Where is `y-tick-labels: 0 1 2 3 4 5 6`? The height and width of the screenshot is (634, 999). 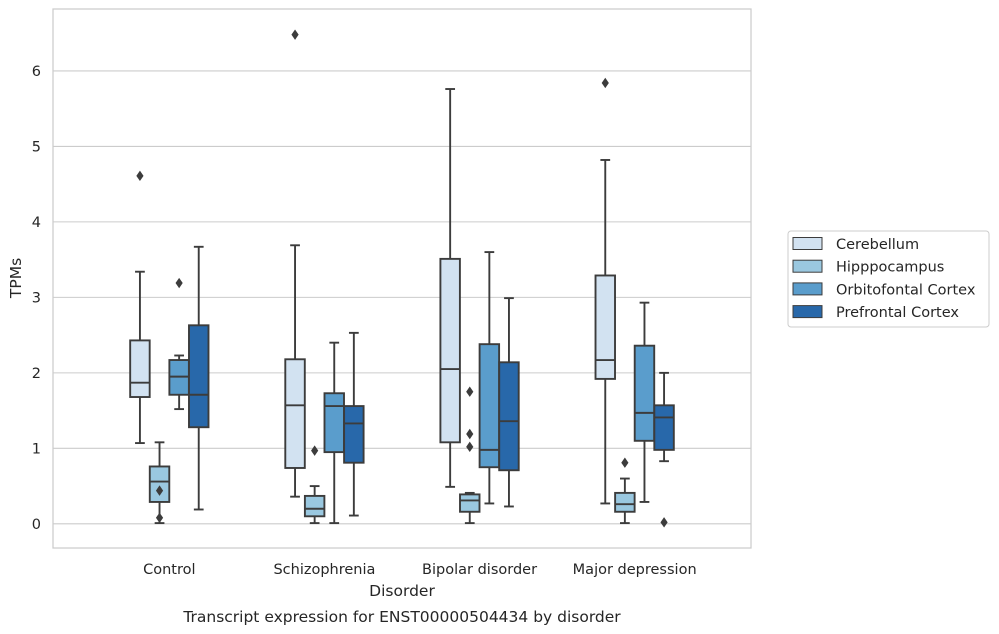 y-tick-labels: 0 1 2 3 4 5 6 is located at coordinates (36, 298).